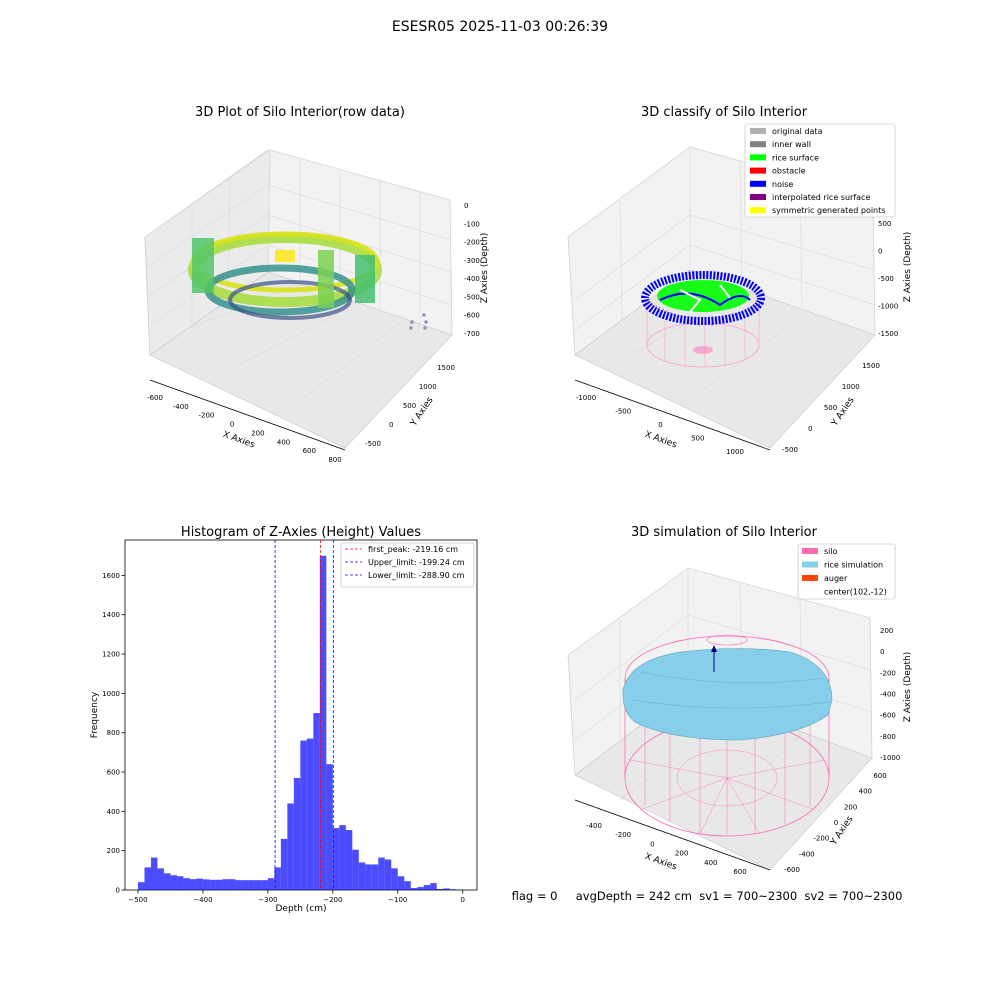 The image size is (1000, 1000). What do you see at coordinates (472, 297) in the screenshot?
I see `z-tick-label: -500` at bounding box center [472, 297].